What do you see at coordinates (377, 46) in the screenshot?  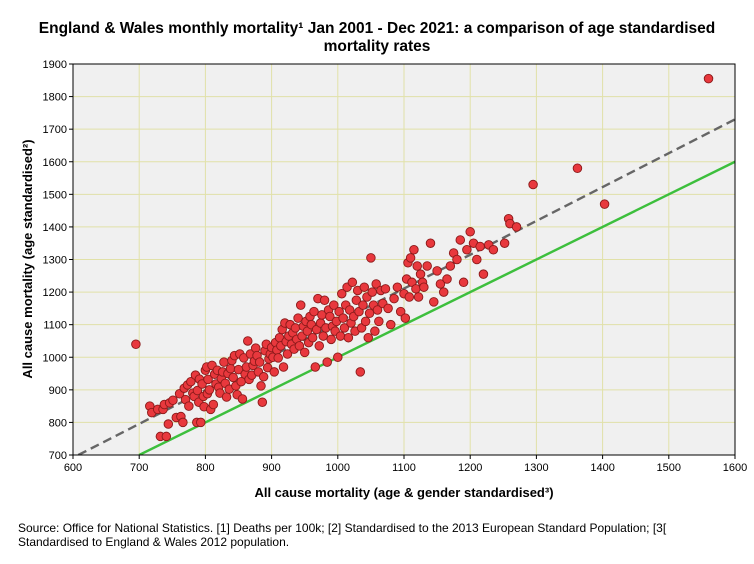 I see `chart-title-line-2: mortality rates` at bounding box center [377, 46].